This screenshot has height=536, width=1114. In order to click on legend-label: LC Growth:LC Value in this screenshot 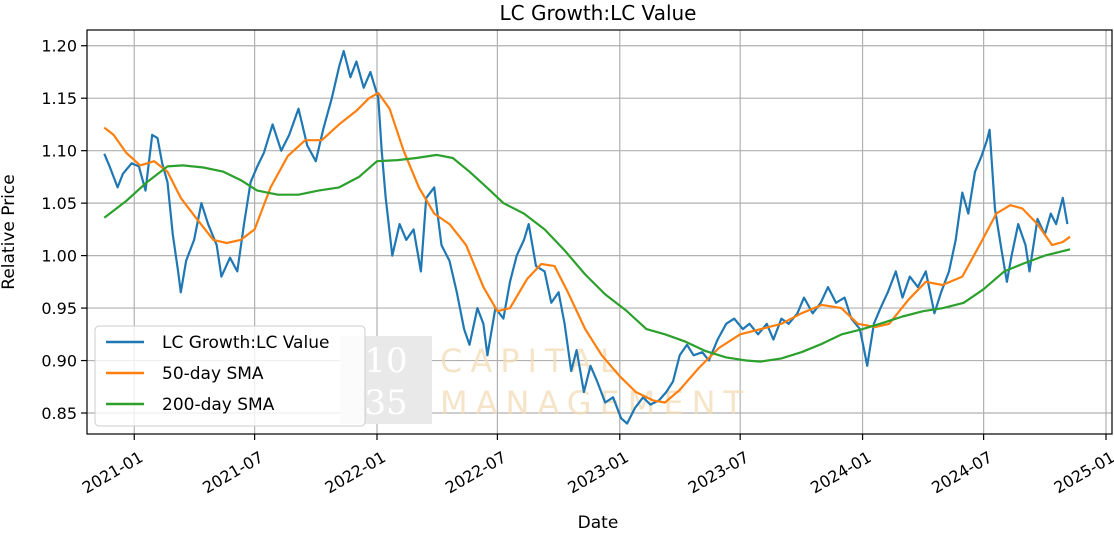, I will do `click(245, 343)`.